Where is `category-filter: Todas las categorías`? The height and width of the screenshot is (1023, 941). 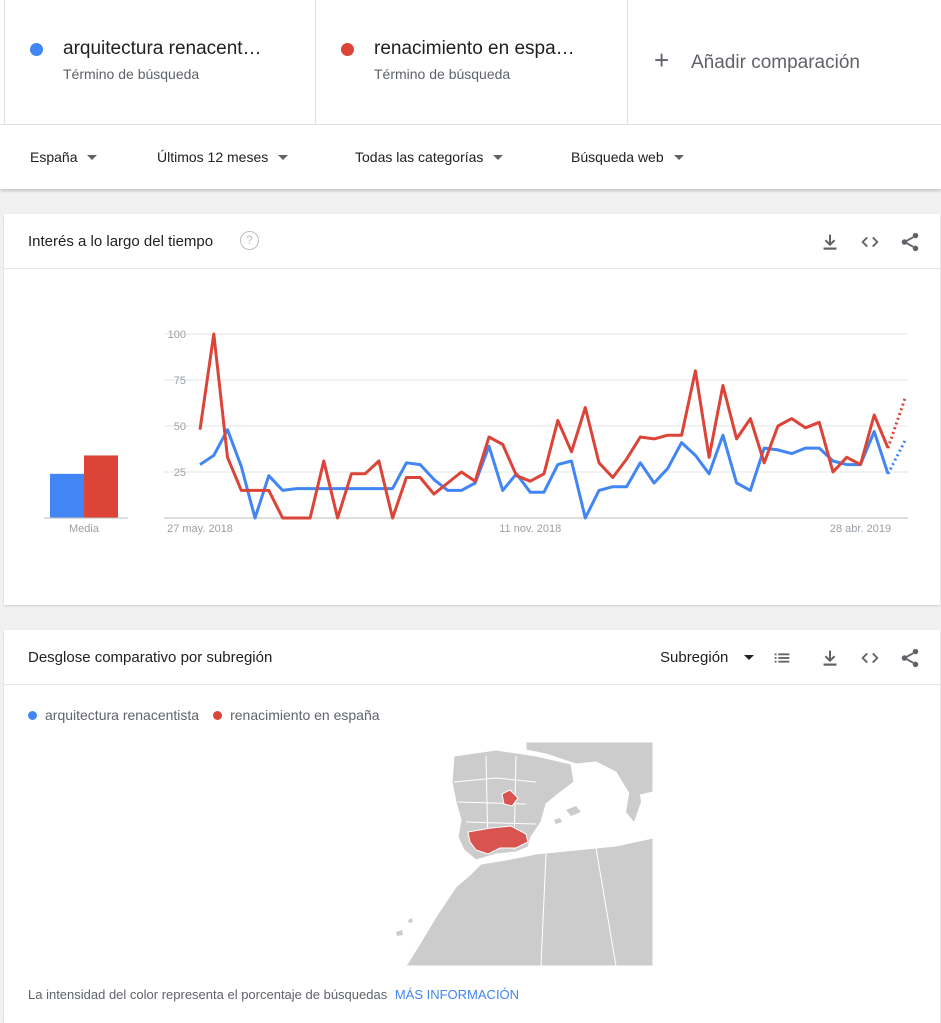 category-filter: Todas las categorías is located at coordinates (429, 157).